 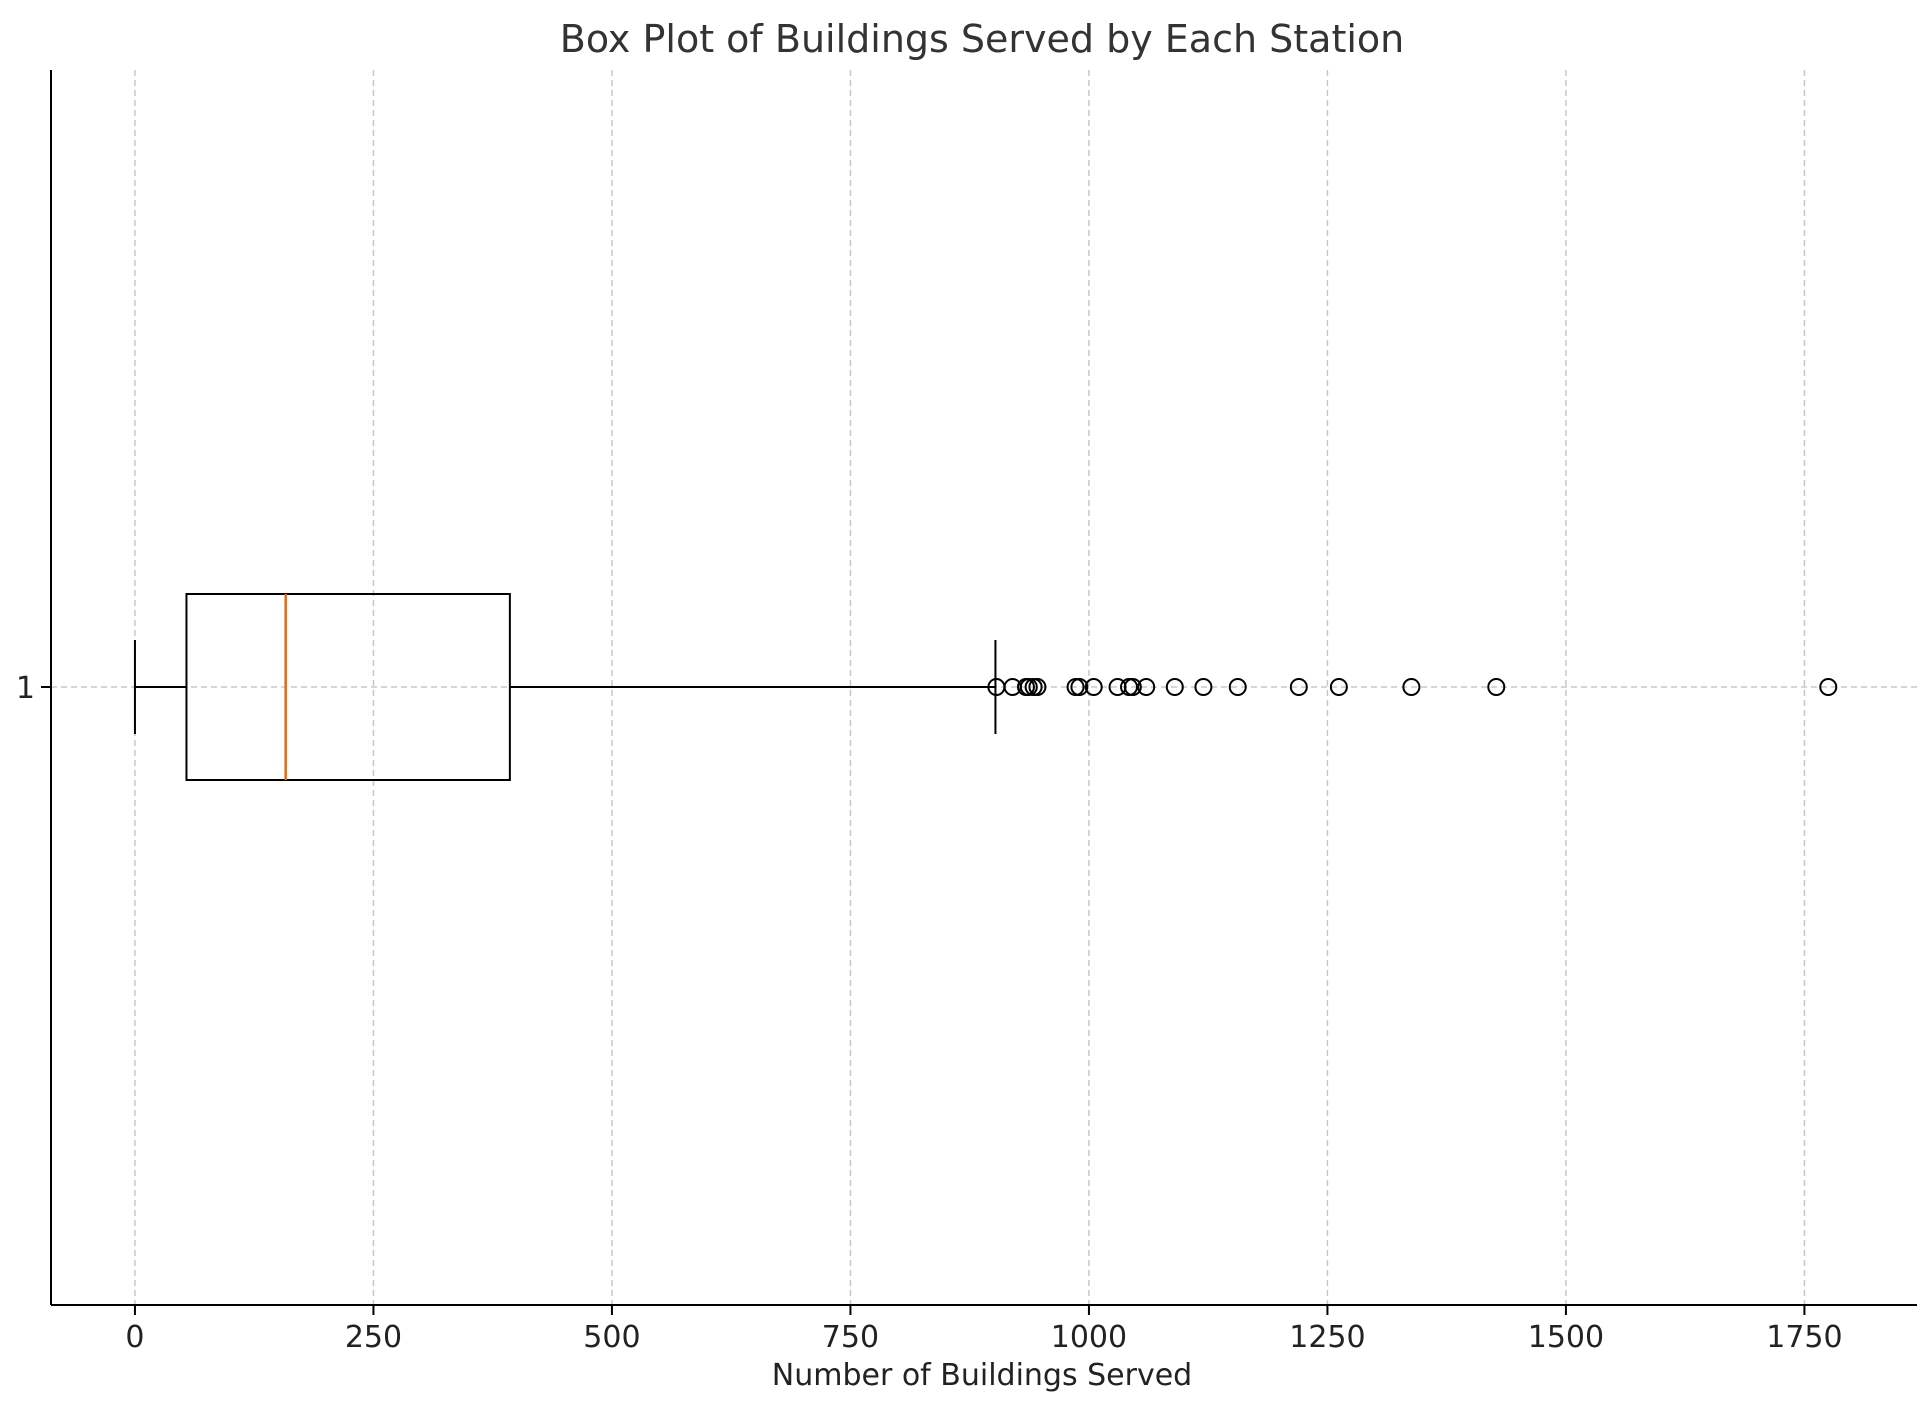 What do you see at coordinates (1804, 1337) in the screenshot?
I see `x-tick-label: 1750` at bounding box center [1804, 1337].